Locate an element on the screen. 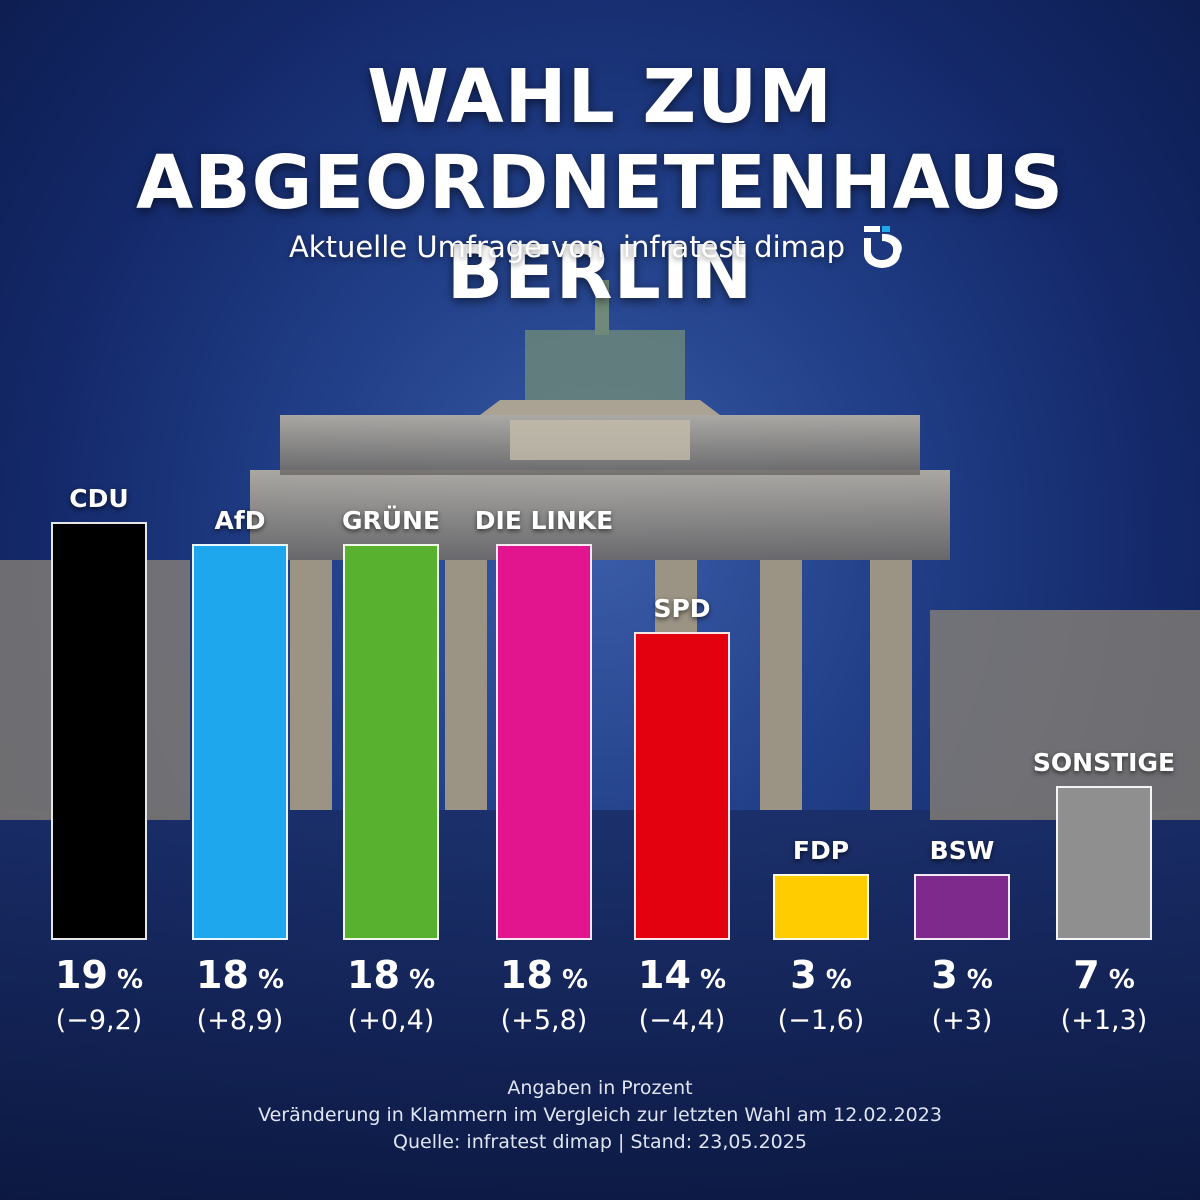 Image resolution: width=1200 pixels, height=1200 pixels. bar-fdp is located at coordinates (821, 907).